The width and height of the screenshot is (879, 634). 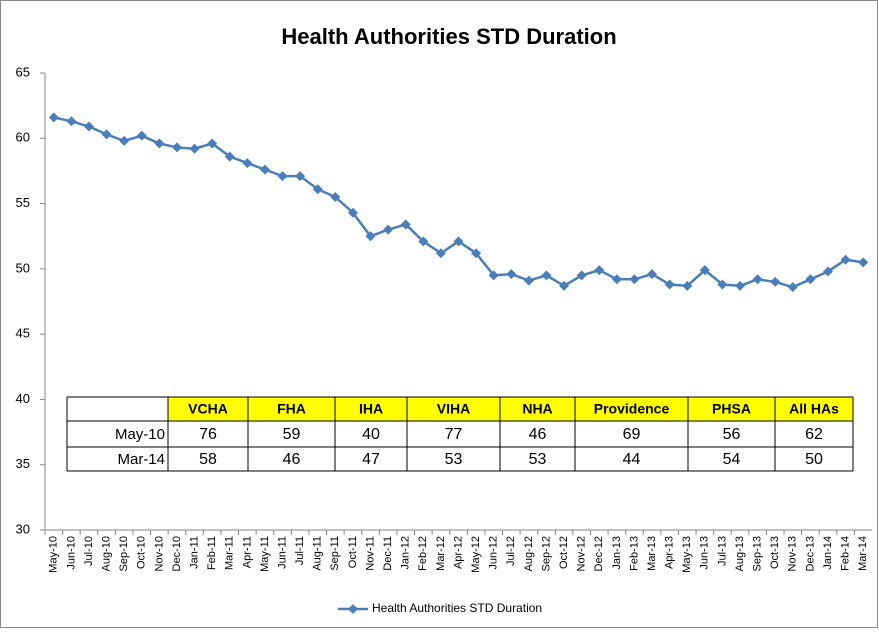 What do you see at coordinates (632, 459) in the screenshot?
I see `table-cell: 44` at bounding box center [632, 459].